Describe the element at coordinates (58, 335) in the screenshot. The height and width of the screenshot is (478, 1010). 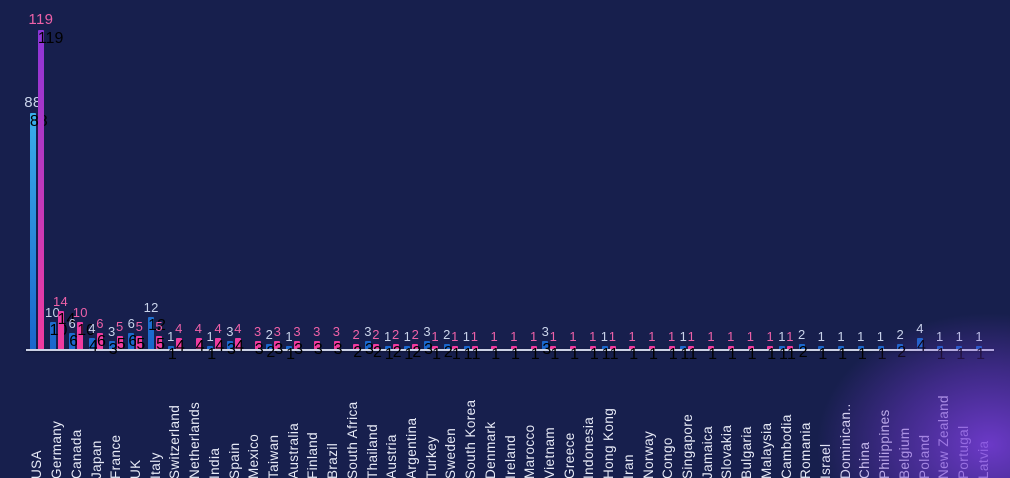
I see `blue-series-bar: 10` at that location.